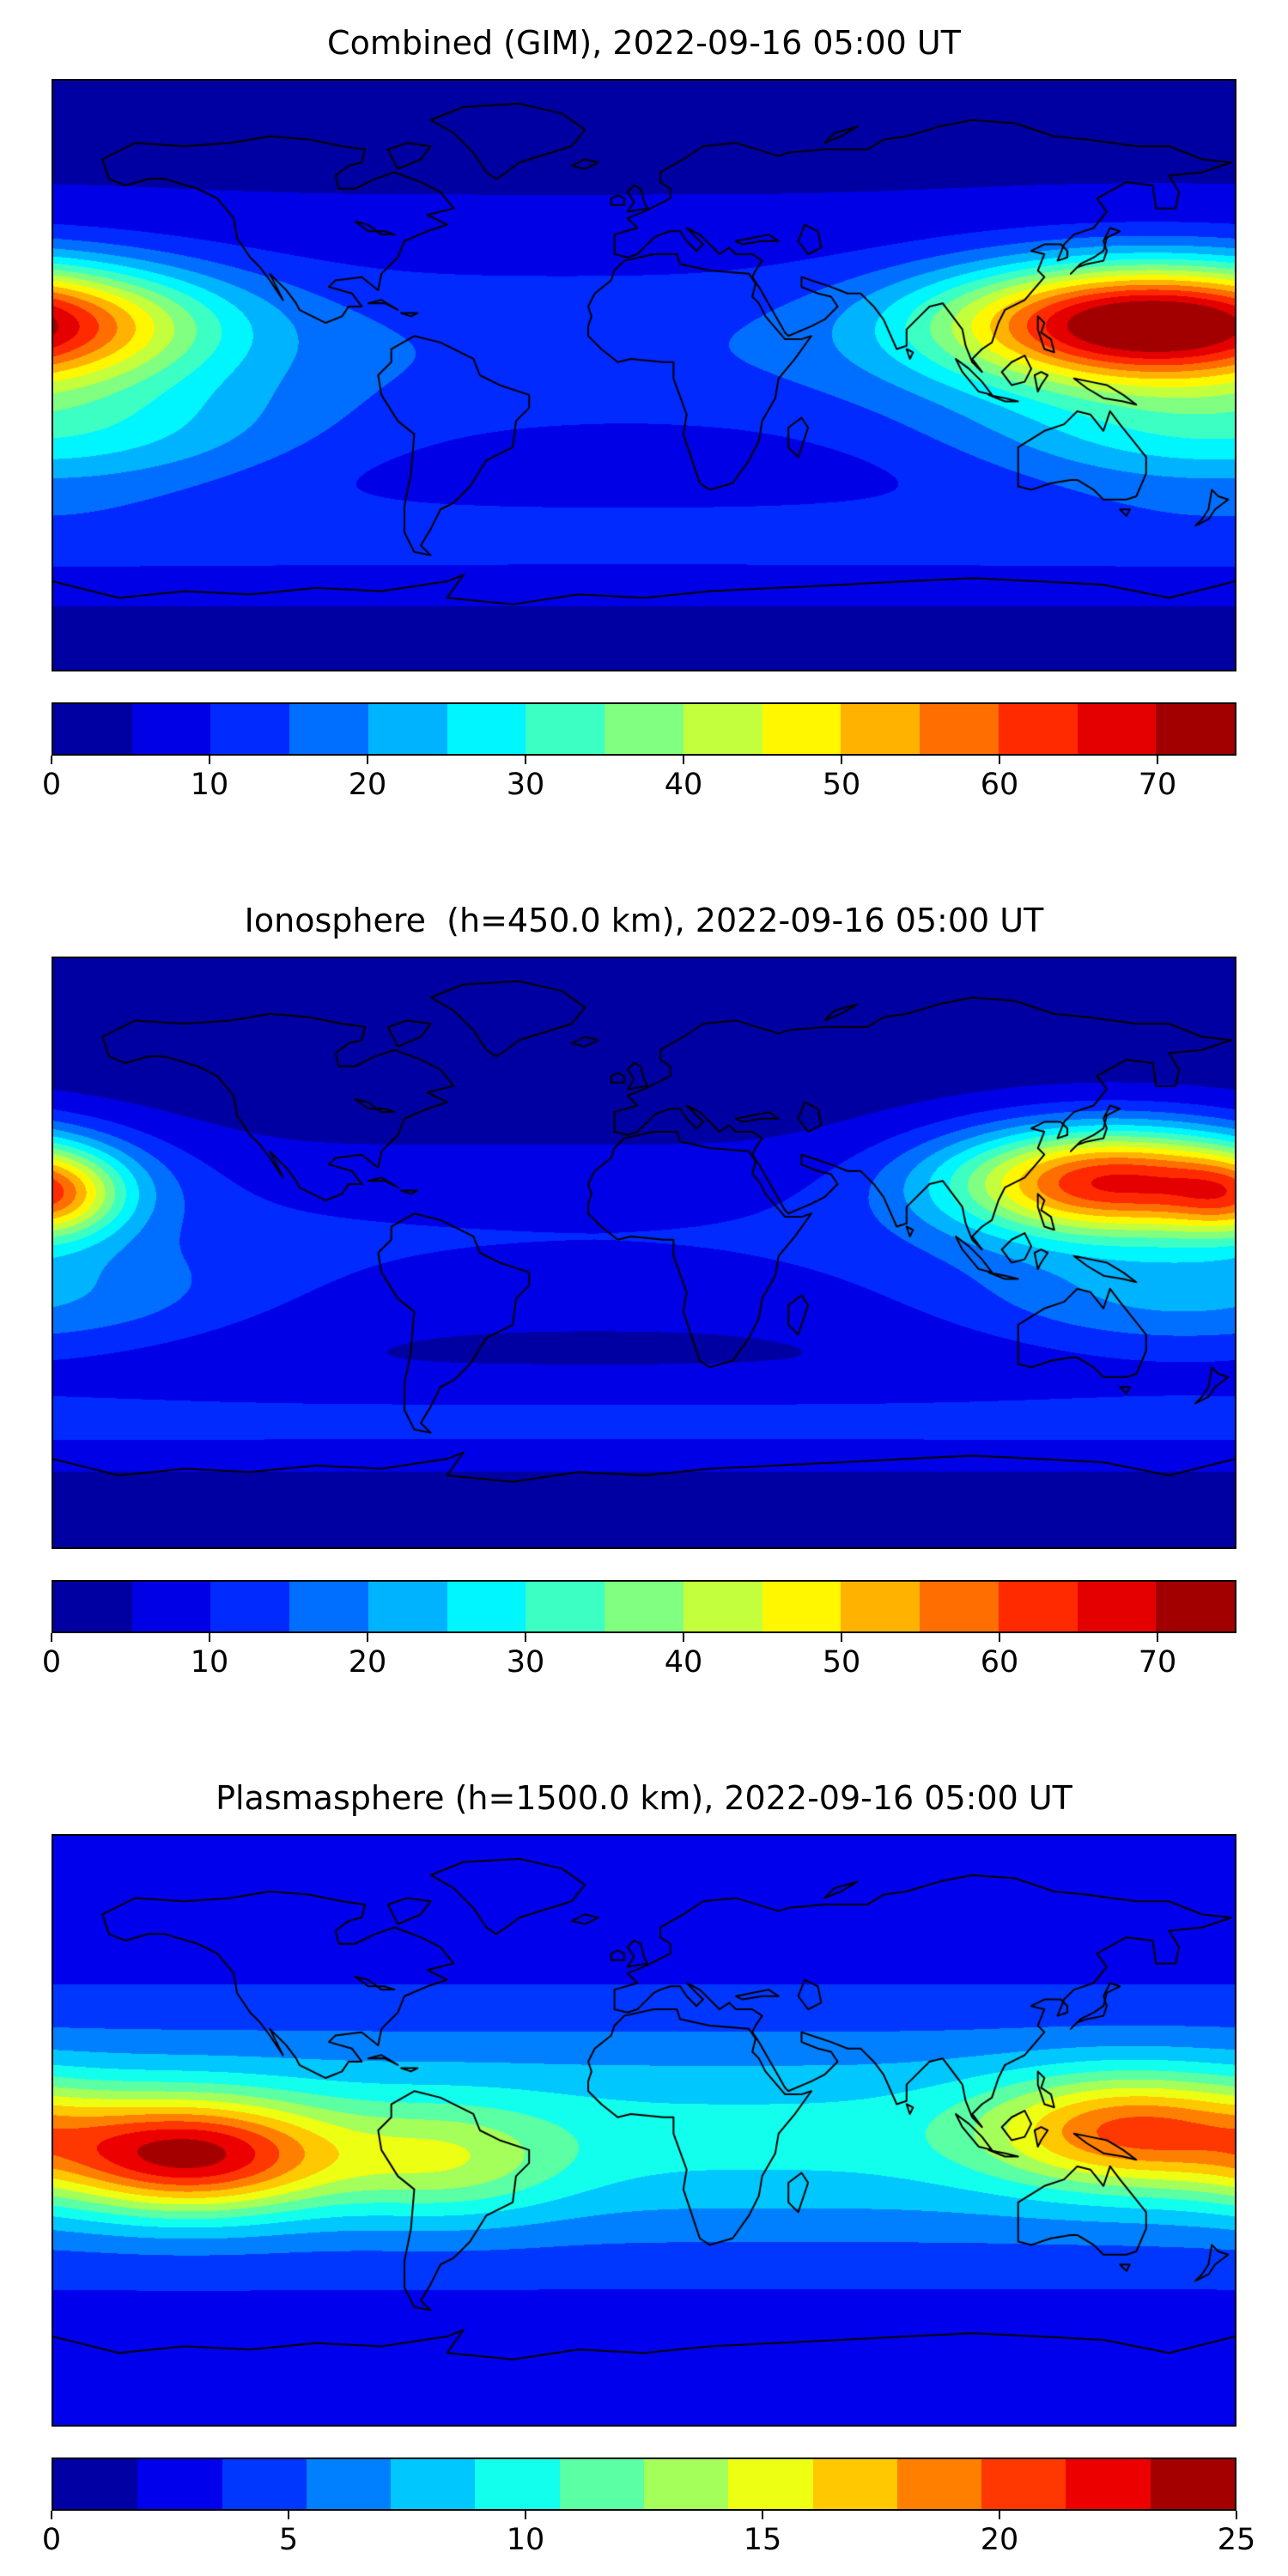 The image size is (1288, 2576). I want to click on colorbar-tick-label: 15, so click(762, 2540).